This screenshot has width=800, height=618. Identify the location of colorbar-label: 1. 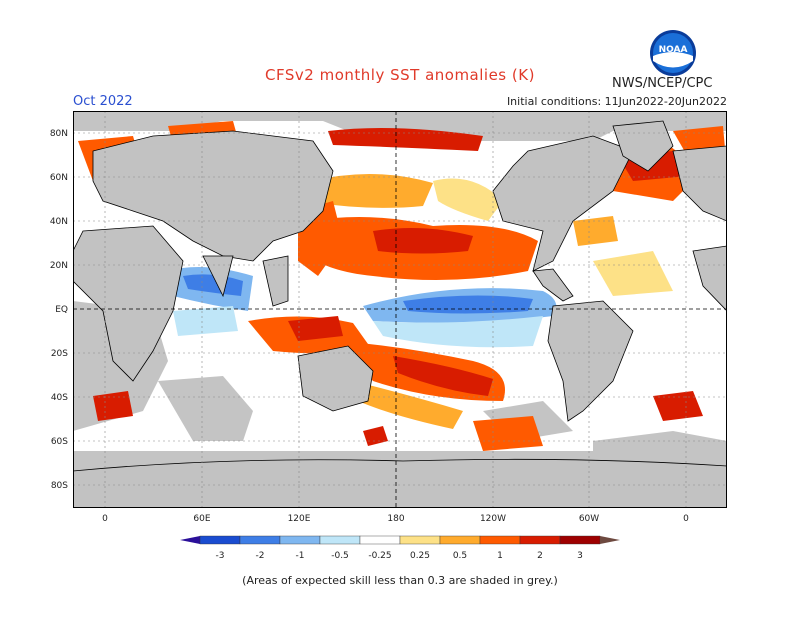
(500, 556).